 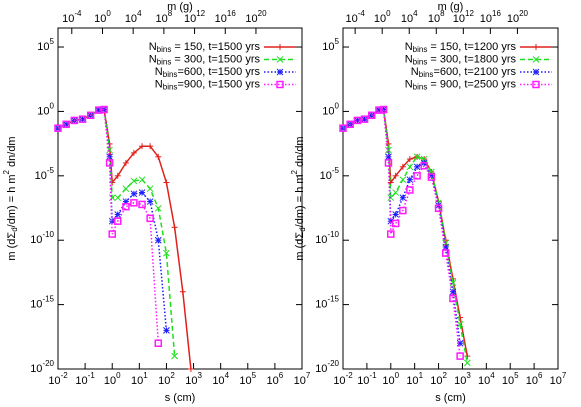 I want to click on x2-tick-label: 10⁻⁴, so click(x=72, y=17).